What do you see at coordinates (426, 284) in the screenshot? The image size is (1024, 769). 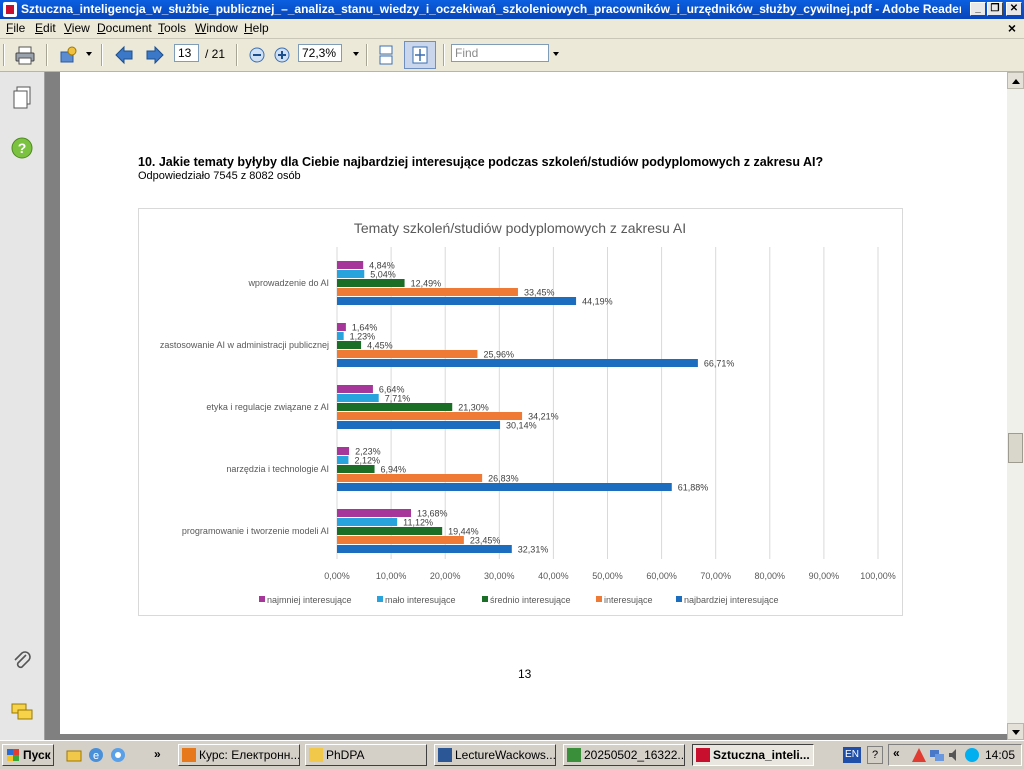 I see `data-label: 12,49%` at bounding box center [426, 284].